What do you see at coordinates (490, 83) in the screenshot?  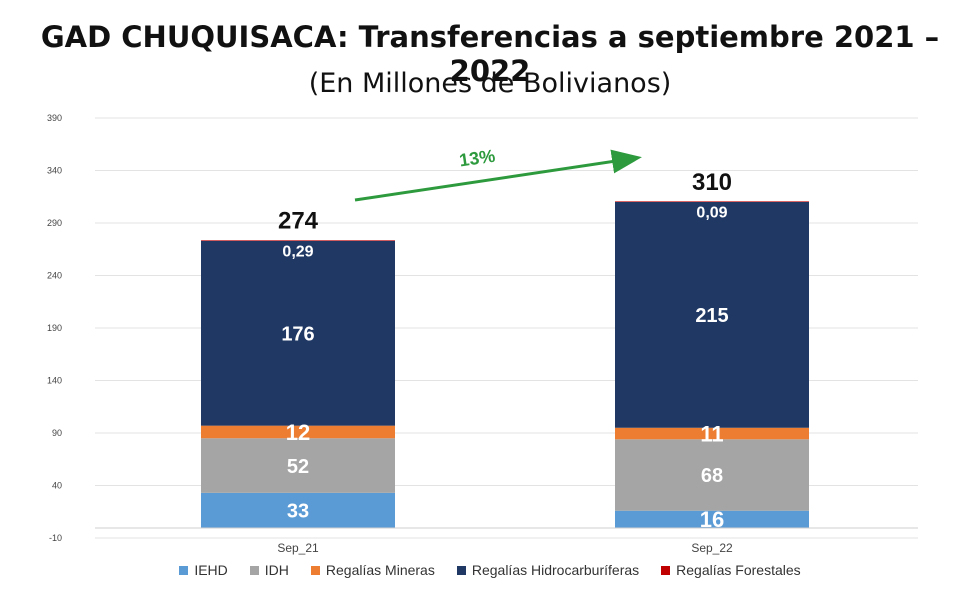 I see `chart-subtitle: (En Millones de Bolivianos)` at bounding box center [490, 83].